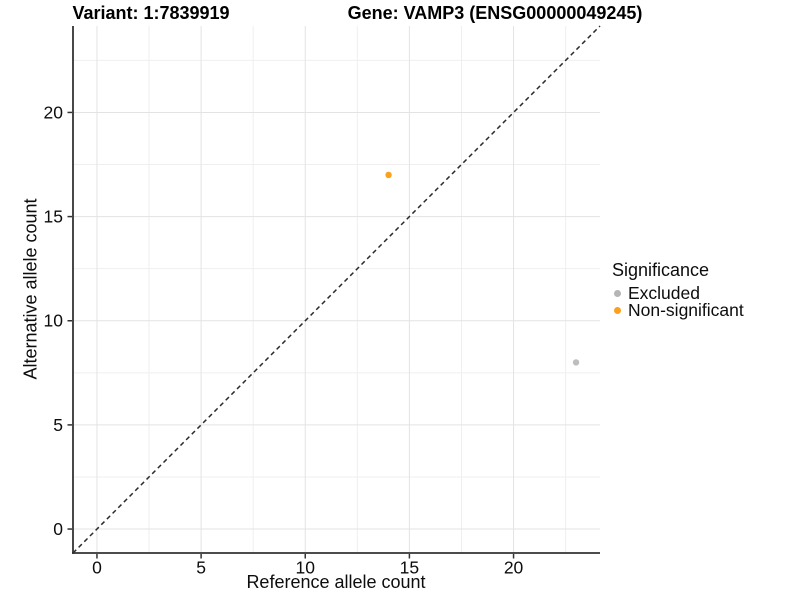  Describe the element at coordinates (686, 310) in the screenshot. I see `legend-item-label: Non-significant` at that location.